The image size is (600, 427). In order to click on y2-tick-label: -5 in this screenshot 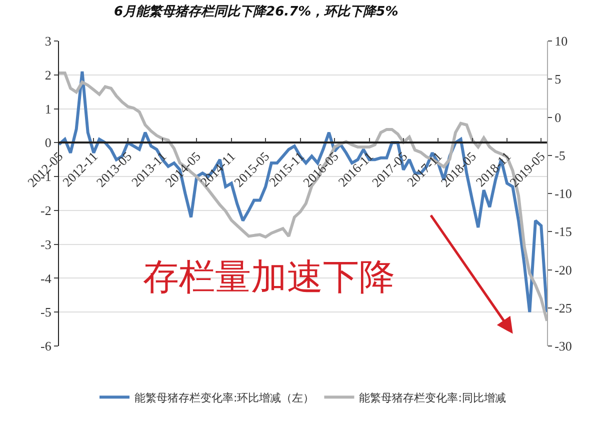, I will do `click(560, 155)`.